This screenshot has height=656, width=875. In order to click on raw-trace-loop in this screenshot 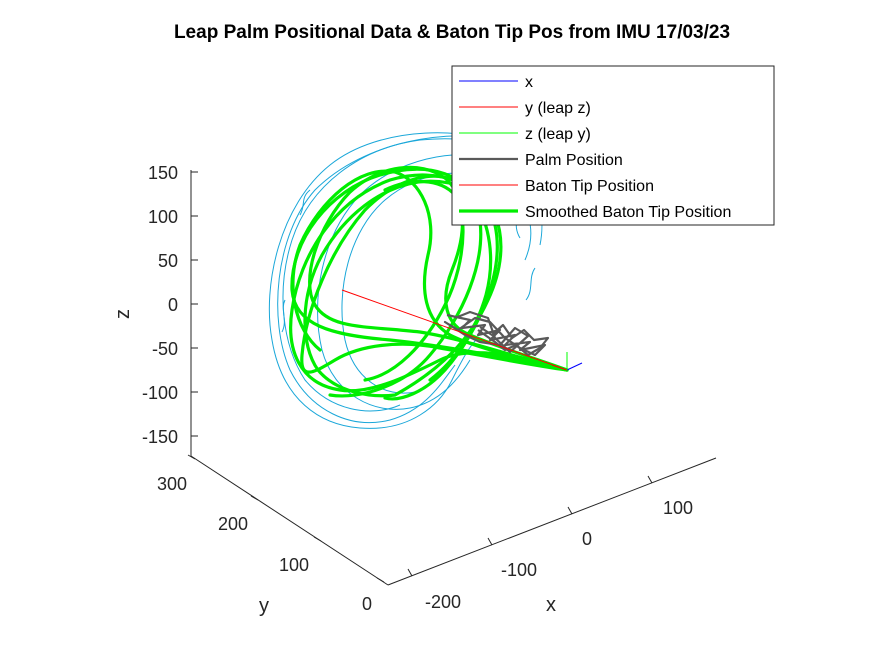, I will do `click(394, 280)`.